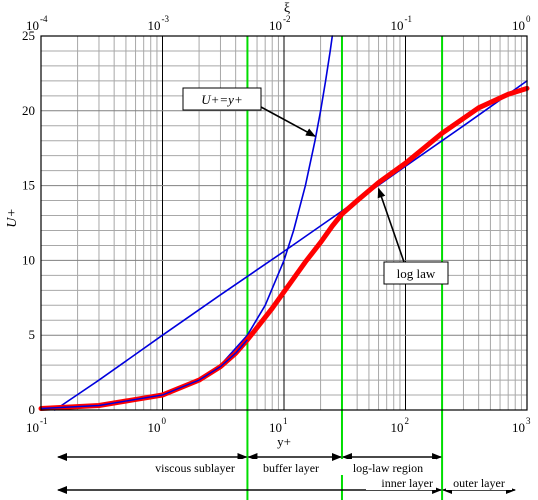 Image resolution: width=538 pixels, height=500 pixels. Describe the element at coordinates (44, 421) in the screenshot. I see `x-tick-exponent: -1` at that location.